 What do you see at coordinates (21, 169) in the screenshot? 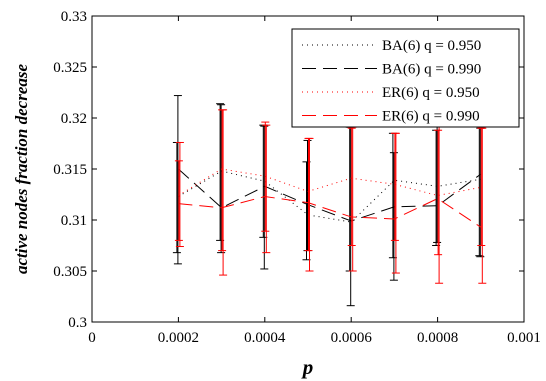
I see `y-axis-title: active nodes fraction decrease` at bounding box center [21, 169].